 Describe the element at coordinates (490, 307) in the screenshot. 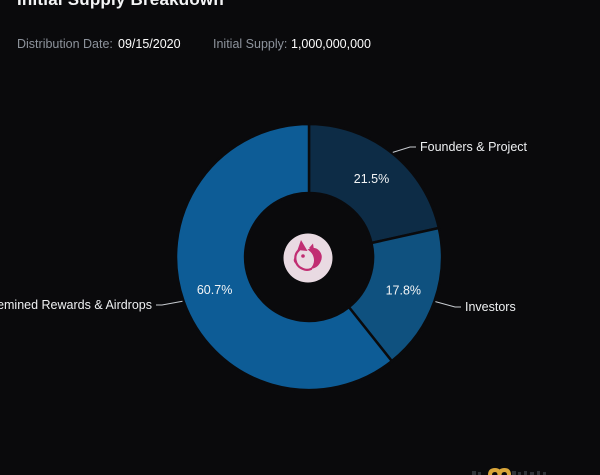

I see `slice-callout-label-investors: Investors` at that location.